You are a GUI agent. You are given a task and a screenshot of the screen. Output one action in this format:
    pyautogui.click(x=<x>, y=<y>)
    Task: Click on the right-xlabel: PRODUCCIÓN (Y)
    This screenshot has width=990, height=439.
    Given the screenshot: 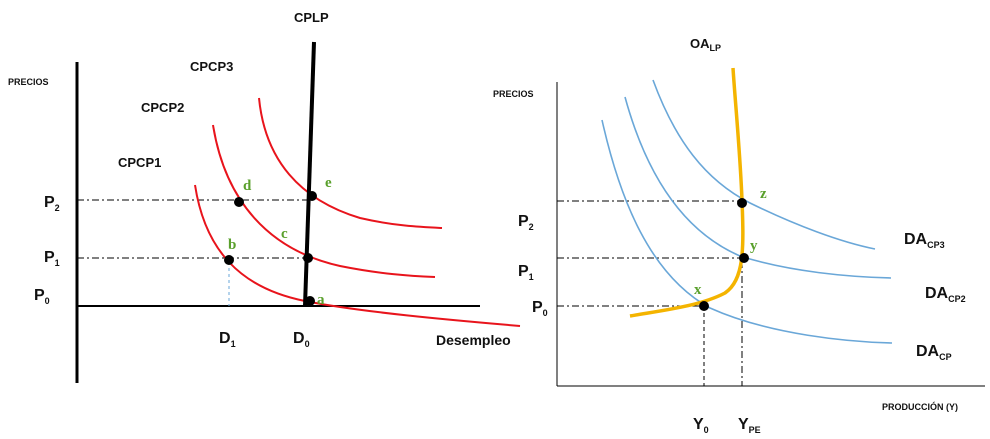 What is the action you would take?
    pyautogui.click(x=920, y=406)
    